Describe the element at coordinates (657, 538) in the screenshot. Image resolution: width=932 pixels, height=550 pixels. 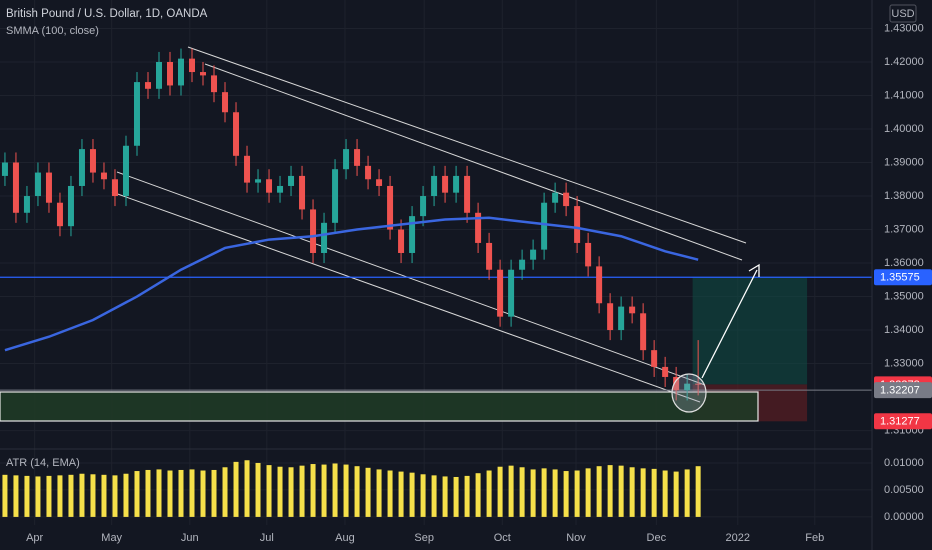
I see `x-tick-label: Dec` at that location.